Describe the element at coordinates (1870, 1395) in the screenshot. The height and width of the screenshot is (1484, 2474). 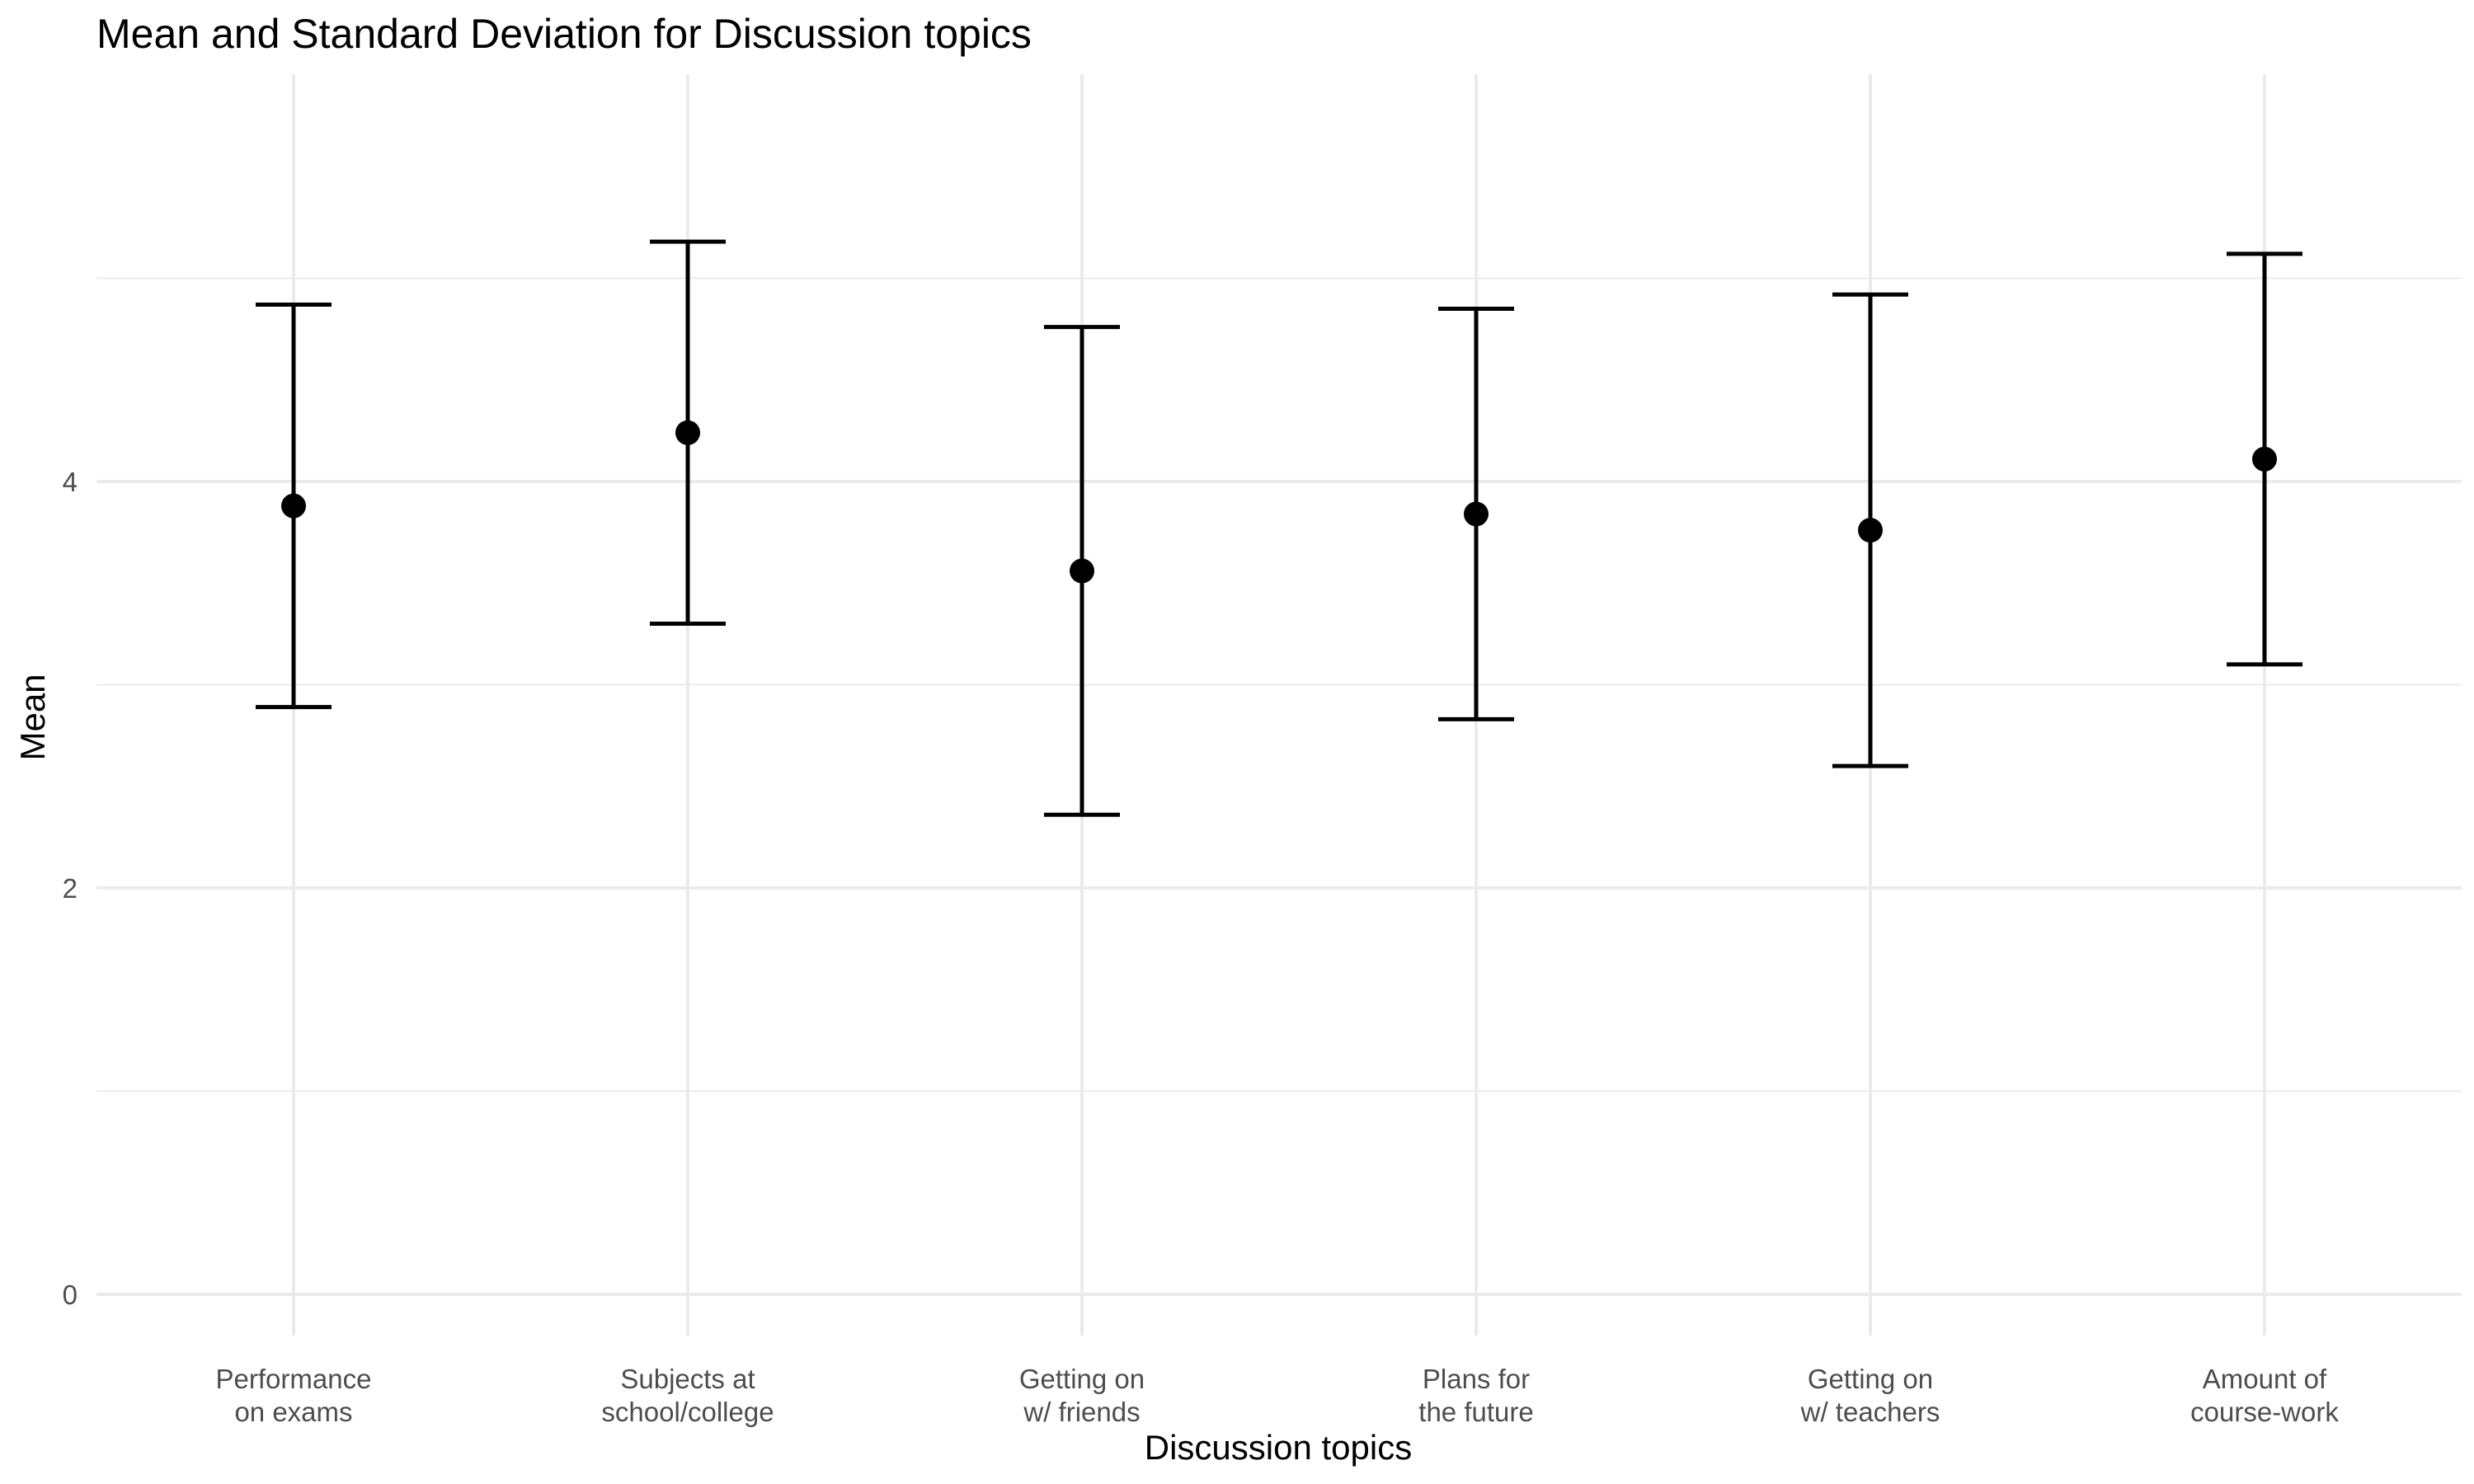
I see `x-tick-label: Getting on w/ teachers` at that location.